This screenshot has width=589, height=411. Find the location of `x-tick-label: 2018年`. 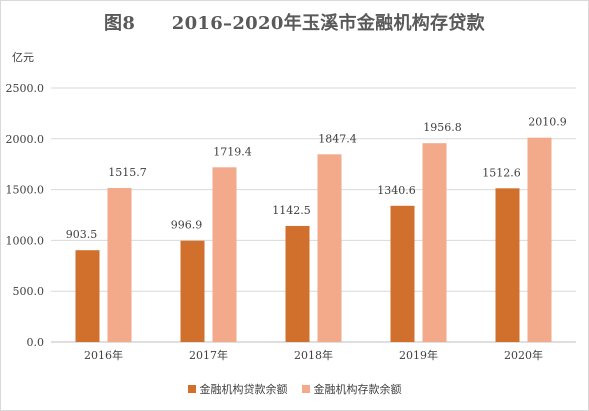

x-tick-label: 2018年 is located at coordinates (313, 355).